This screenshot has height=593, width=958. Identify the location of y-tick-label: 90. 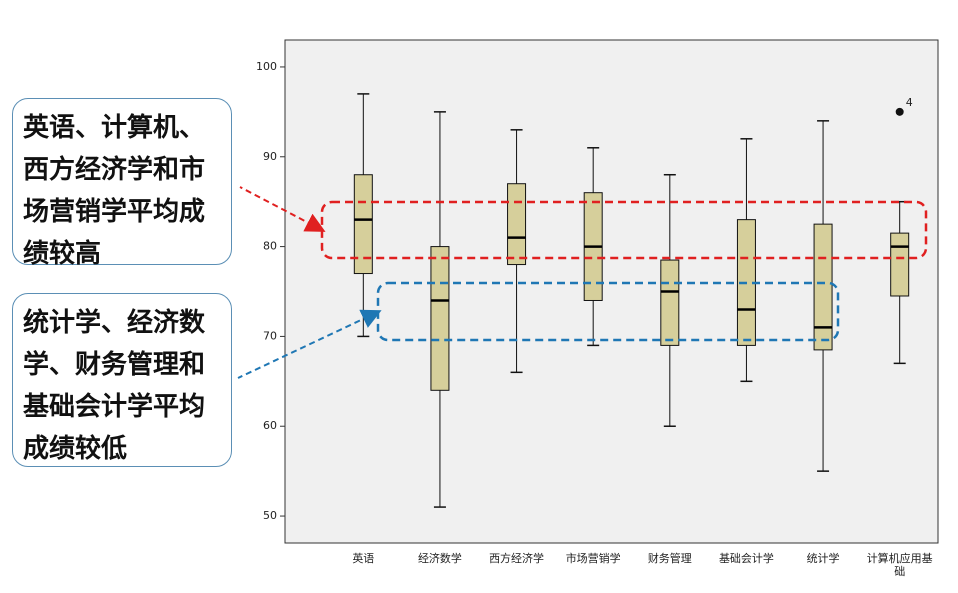
(270, 156).